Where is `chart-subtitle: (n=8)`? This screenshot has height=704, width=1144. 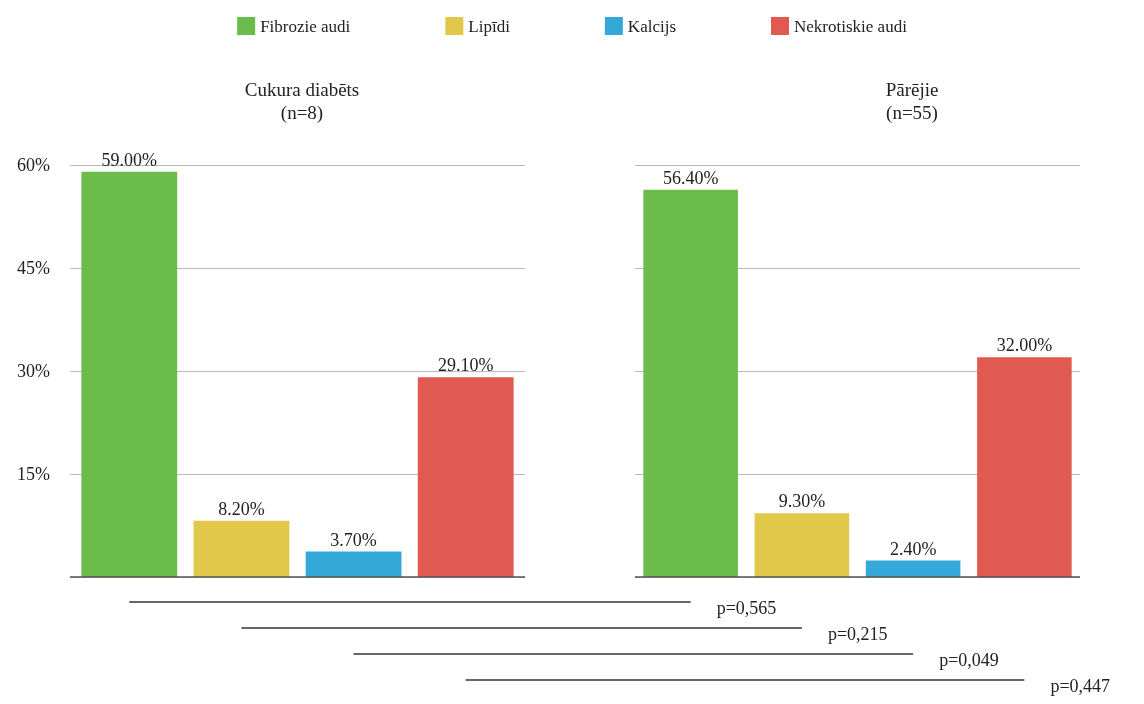 chart-subtitle: (n=8) is located at coordinates (302, 113).